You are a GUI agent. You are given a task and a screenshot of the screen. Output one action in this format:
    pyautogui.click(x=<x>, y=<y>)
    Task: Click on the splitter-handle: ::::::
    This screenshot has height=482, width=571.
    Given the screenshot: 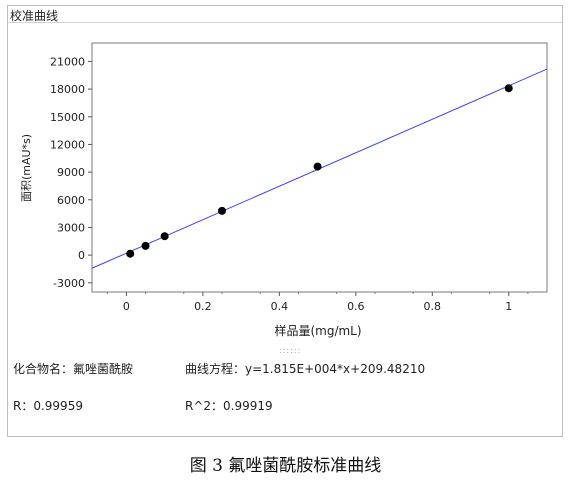 What is the action you would take?
    pyautogui.click(x=290, y=350)
    